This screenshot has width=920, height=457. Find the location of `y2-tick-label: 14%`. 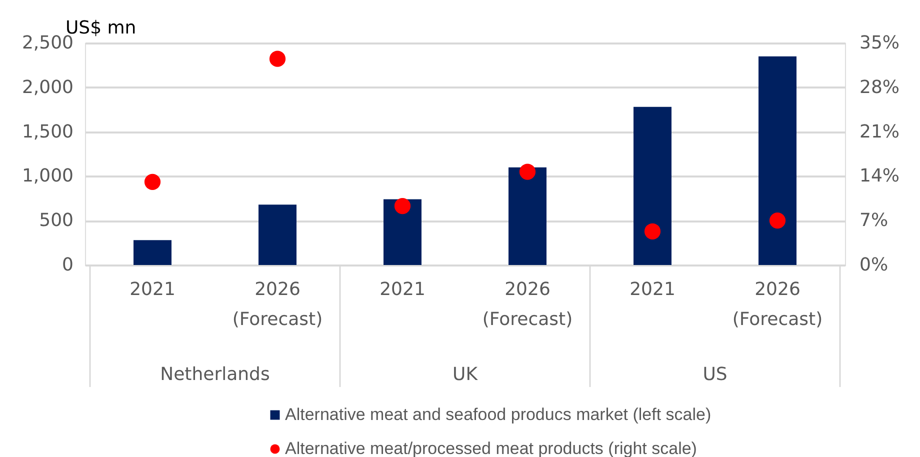

y2-tick-label: 14% is located at coordinates (880, 176).